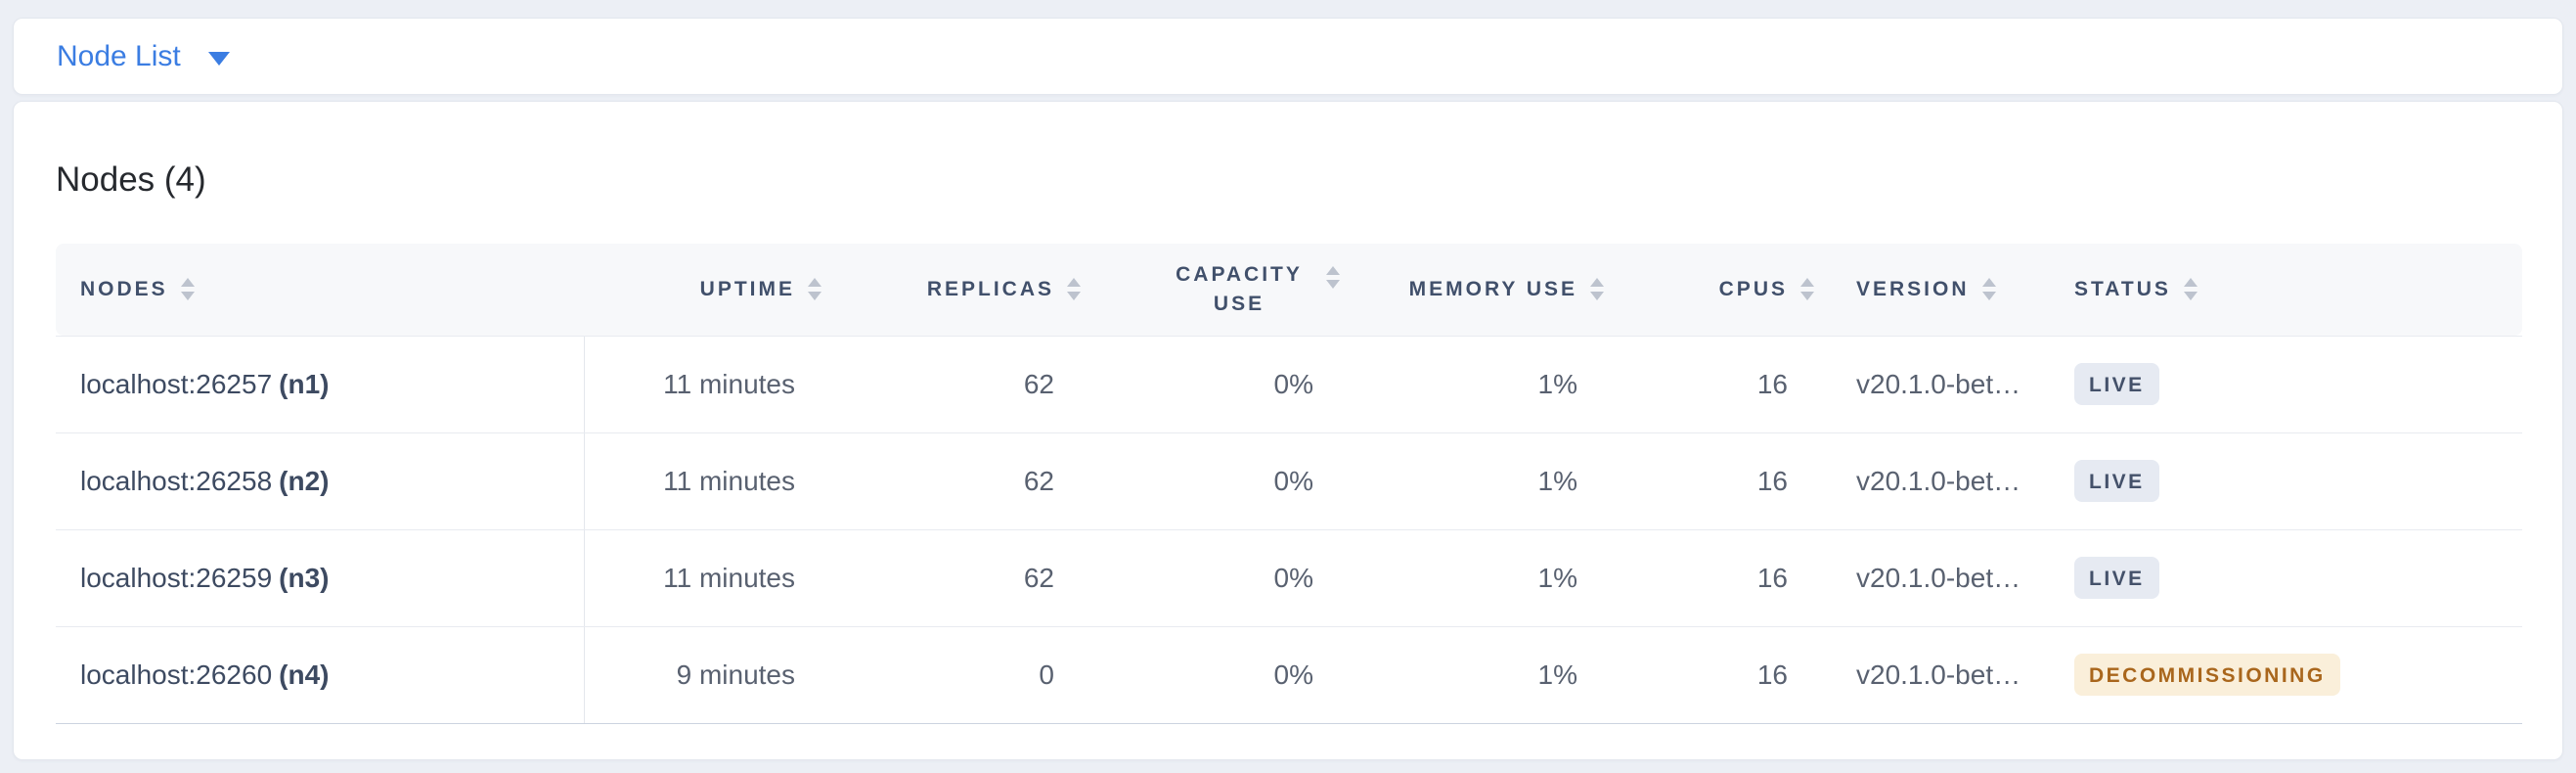  I want to click on node-address: localhost:26257, so click(176, 383).